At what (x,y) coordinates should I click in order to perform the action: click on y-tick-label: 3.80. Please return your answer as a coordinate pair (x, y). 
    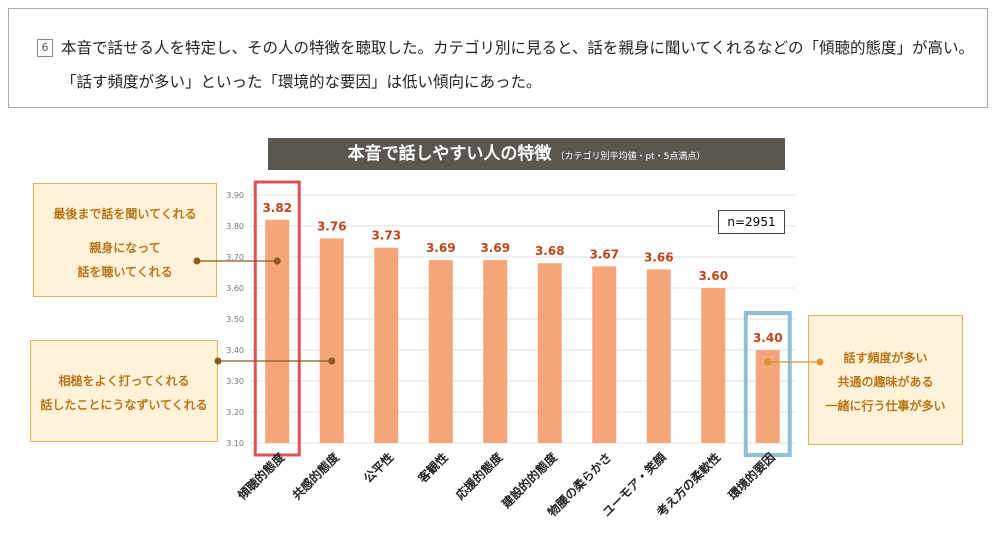
    Looking at the image, I should click on (235, 226).